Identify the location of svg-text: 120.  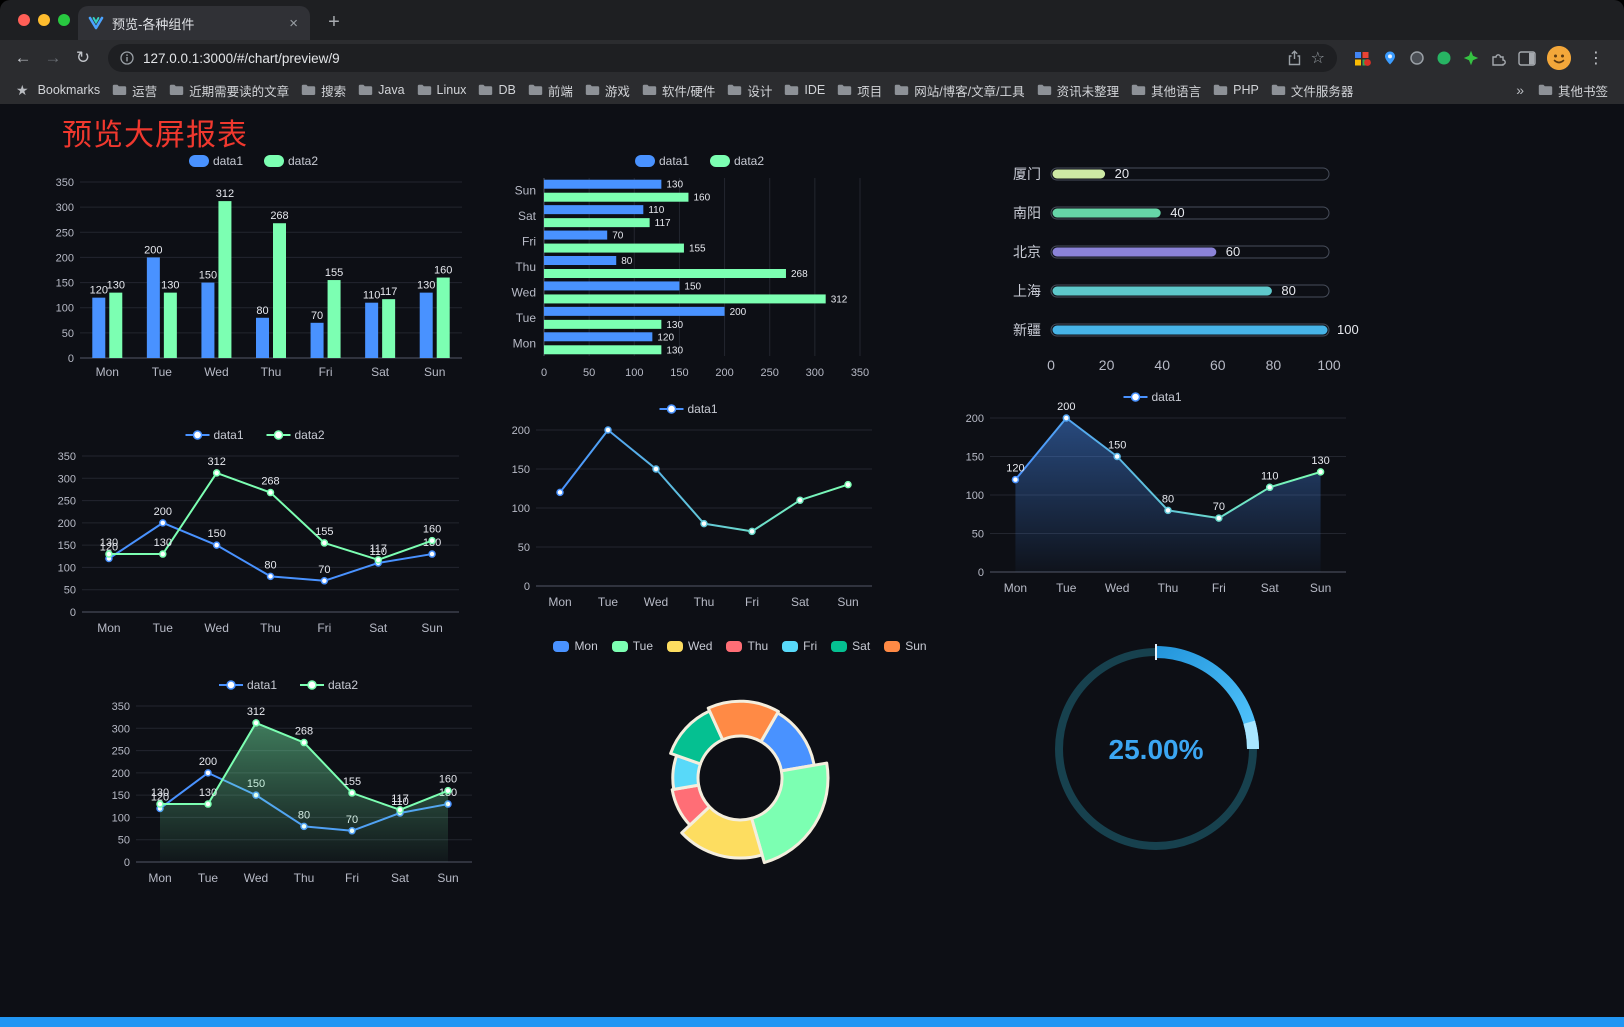
(160, 798).